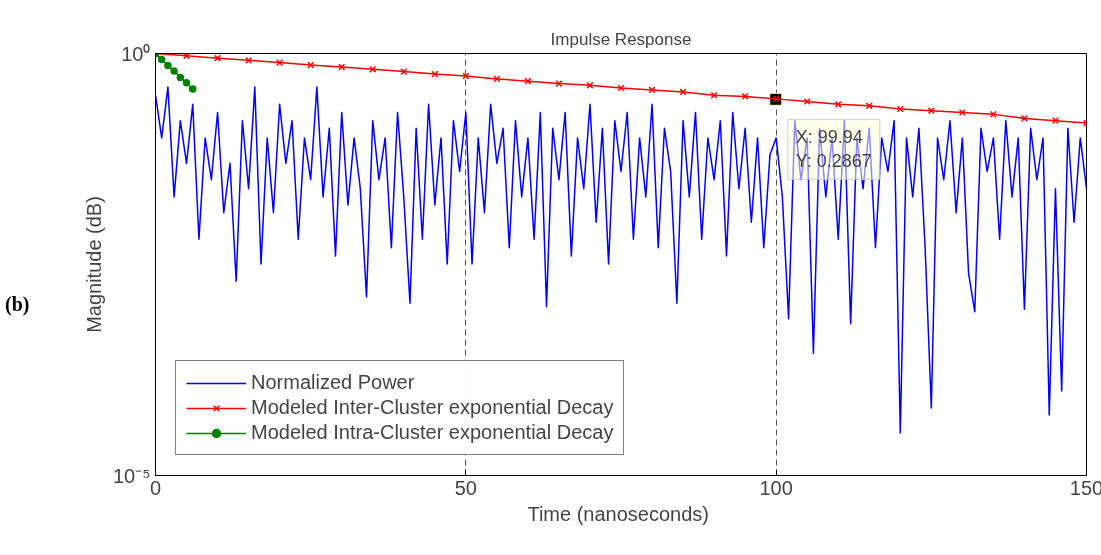  I want to click on legend-label: Normalized Power, so click(333, 382).